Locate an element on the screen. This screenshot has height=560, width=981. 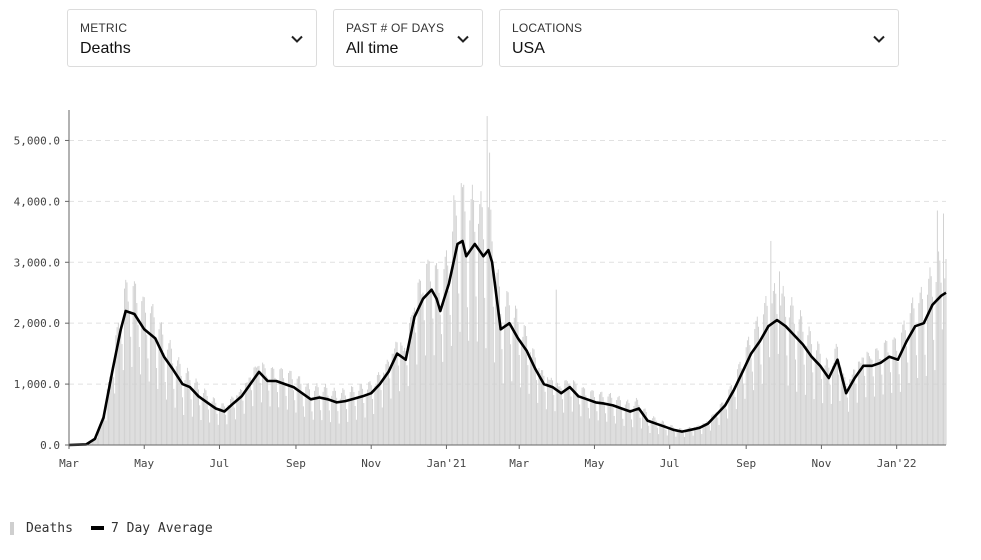
legend-label-average: 7 Day Average is located at coordinates (161, 528).